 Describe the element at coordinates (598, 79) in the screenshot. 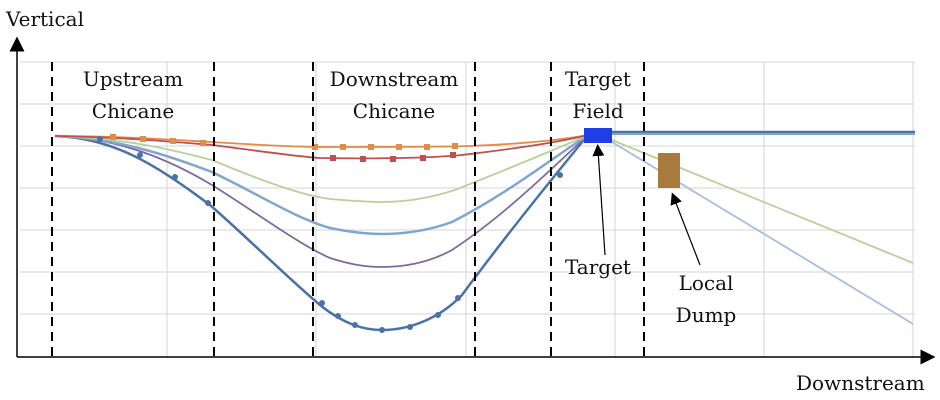

I see `region-label-target-line1: Target` at that location.